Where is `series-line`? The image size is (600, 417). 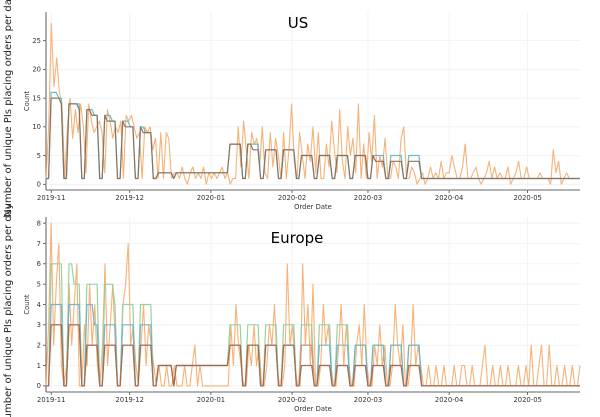 series-line is located at coordinates (313, 355).